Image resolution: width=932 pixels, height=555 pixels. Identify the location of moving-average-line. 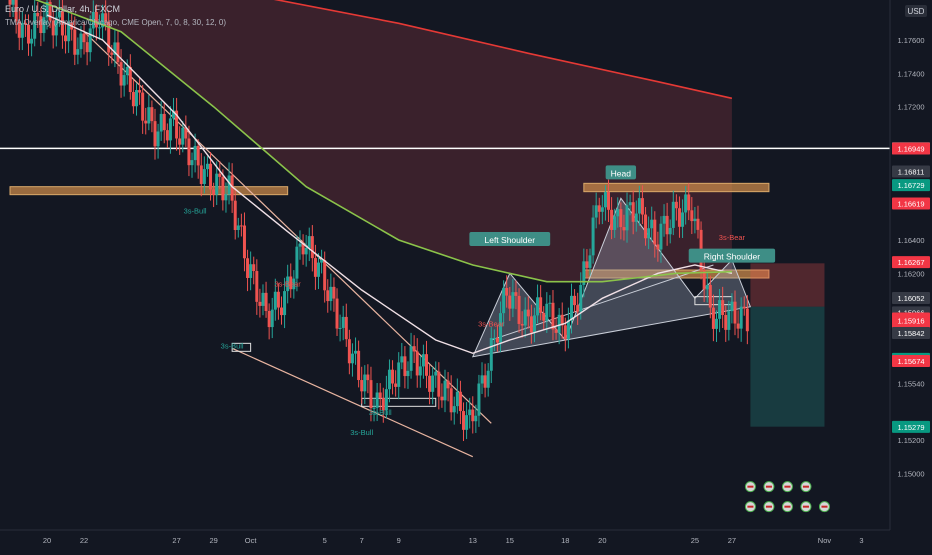
(371, 50).